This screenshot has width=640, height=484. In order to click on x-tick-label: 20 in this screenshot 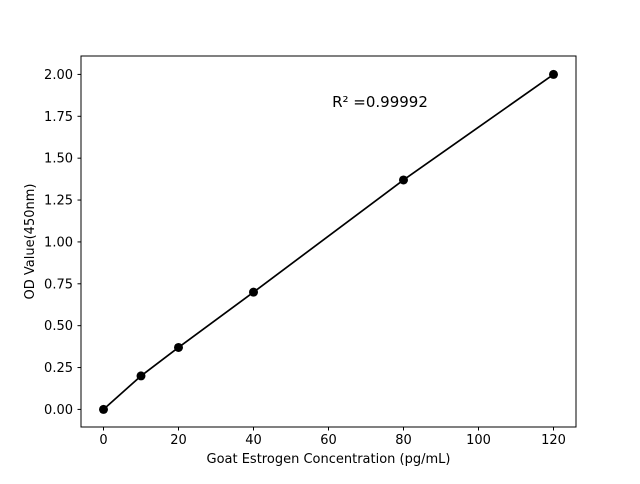, I will do `click(178, 440)`.